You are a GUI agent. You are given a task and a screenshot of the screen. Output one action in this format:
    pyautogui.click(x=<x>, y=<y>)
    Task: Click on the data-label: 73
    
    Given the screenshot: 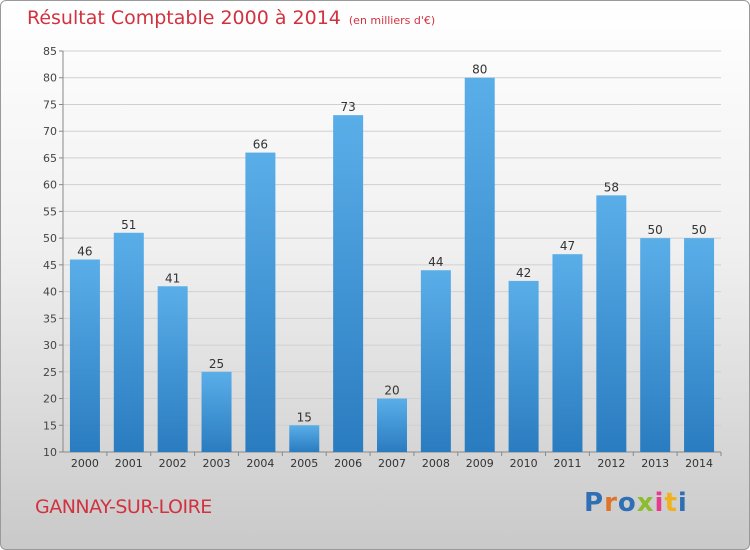 What is the action you would take?
    pyautogui.click(x=347, y=107)
    